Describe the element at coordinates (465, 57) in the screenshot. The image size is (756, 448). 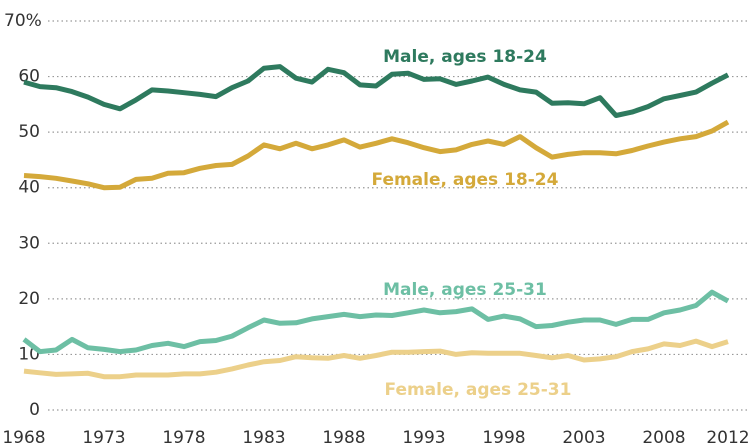
I see `series-label: Male, ages 18-24` at that location.